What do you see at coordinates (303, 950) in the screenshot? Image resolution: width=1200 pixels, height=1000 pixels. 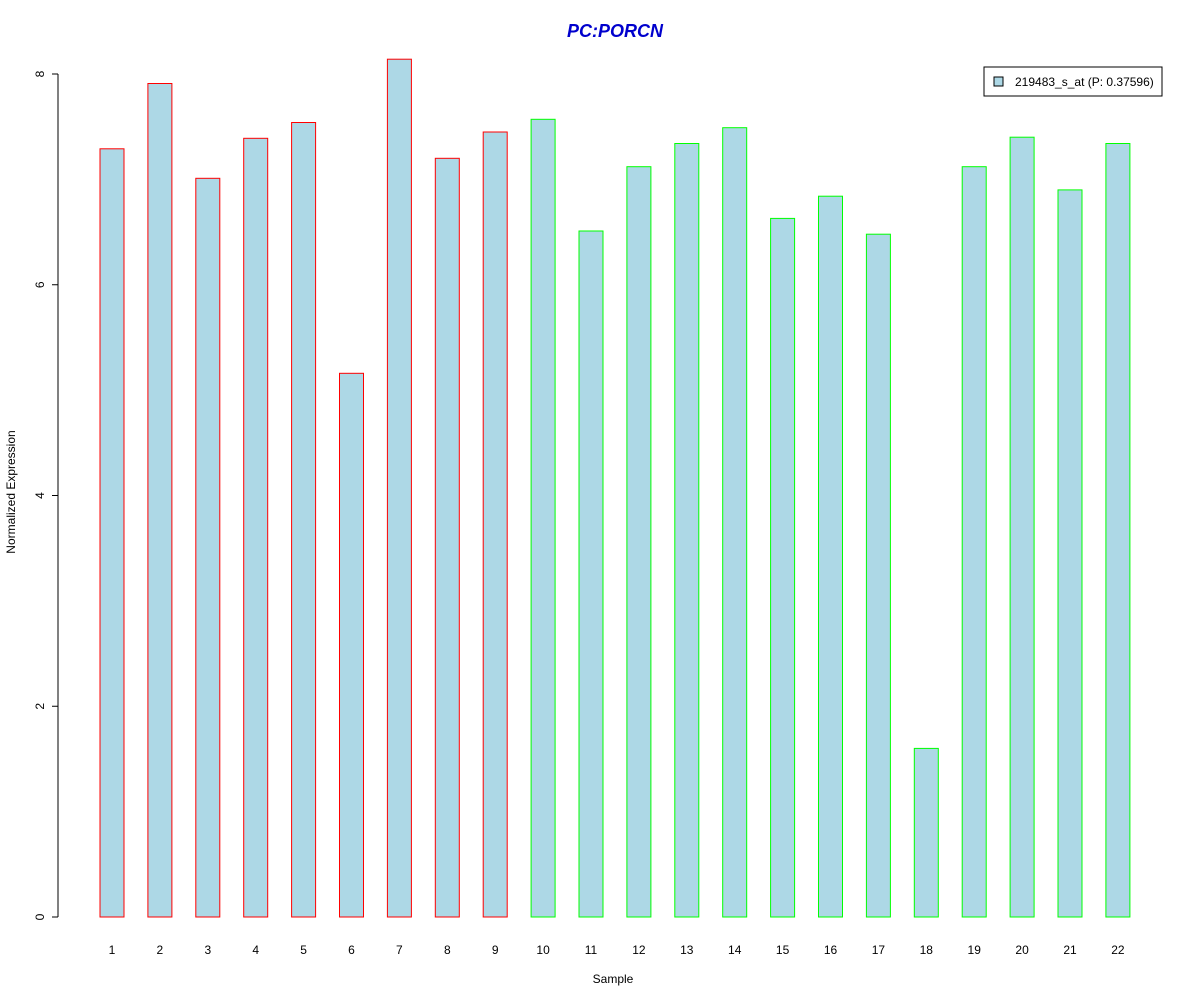 I see `x-tick-label: 5` at bounding box center [303, 950].